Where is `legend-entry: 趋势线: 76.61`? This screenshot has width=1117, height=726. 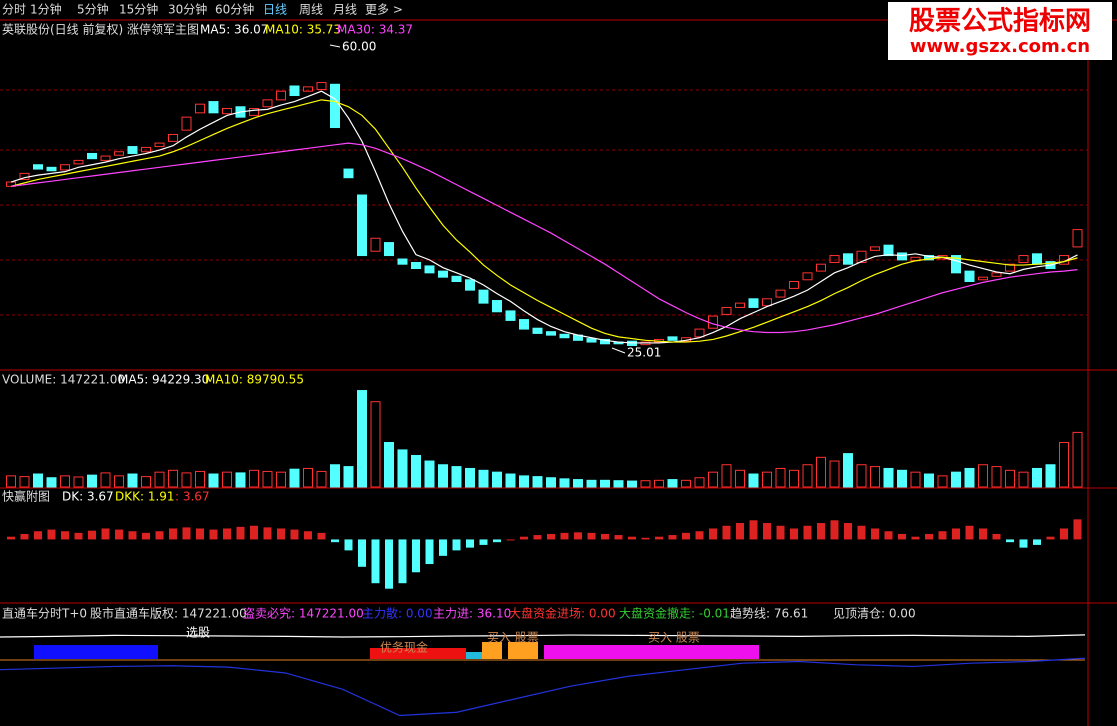 legend-entry: 趋势线: 76.61 is located at coordinates (769, 614).